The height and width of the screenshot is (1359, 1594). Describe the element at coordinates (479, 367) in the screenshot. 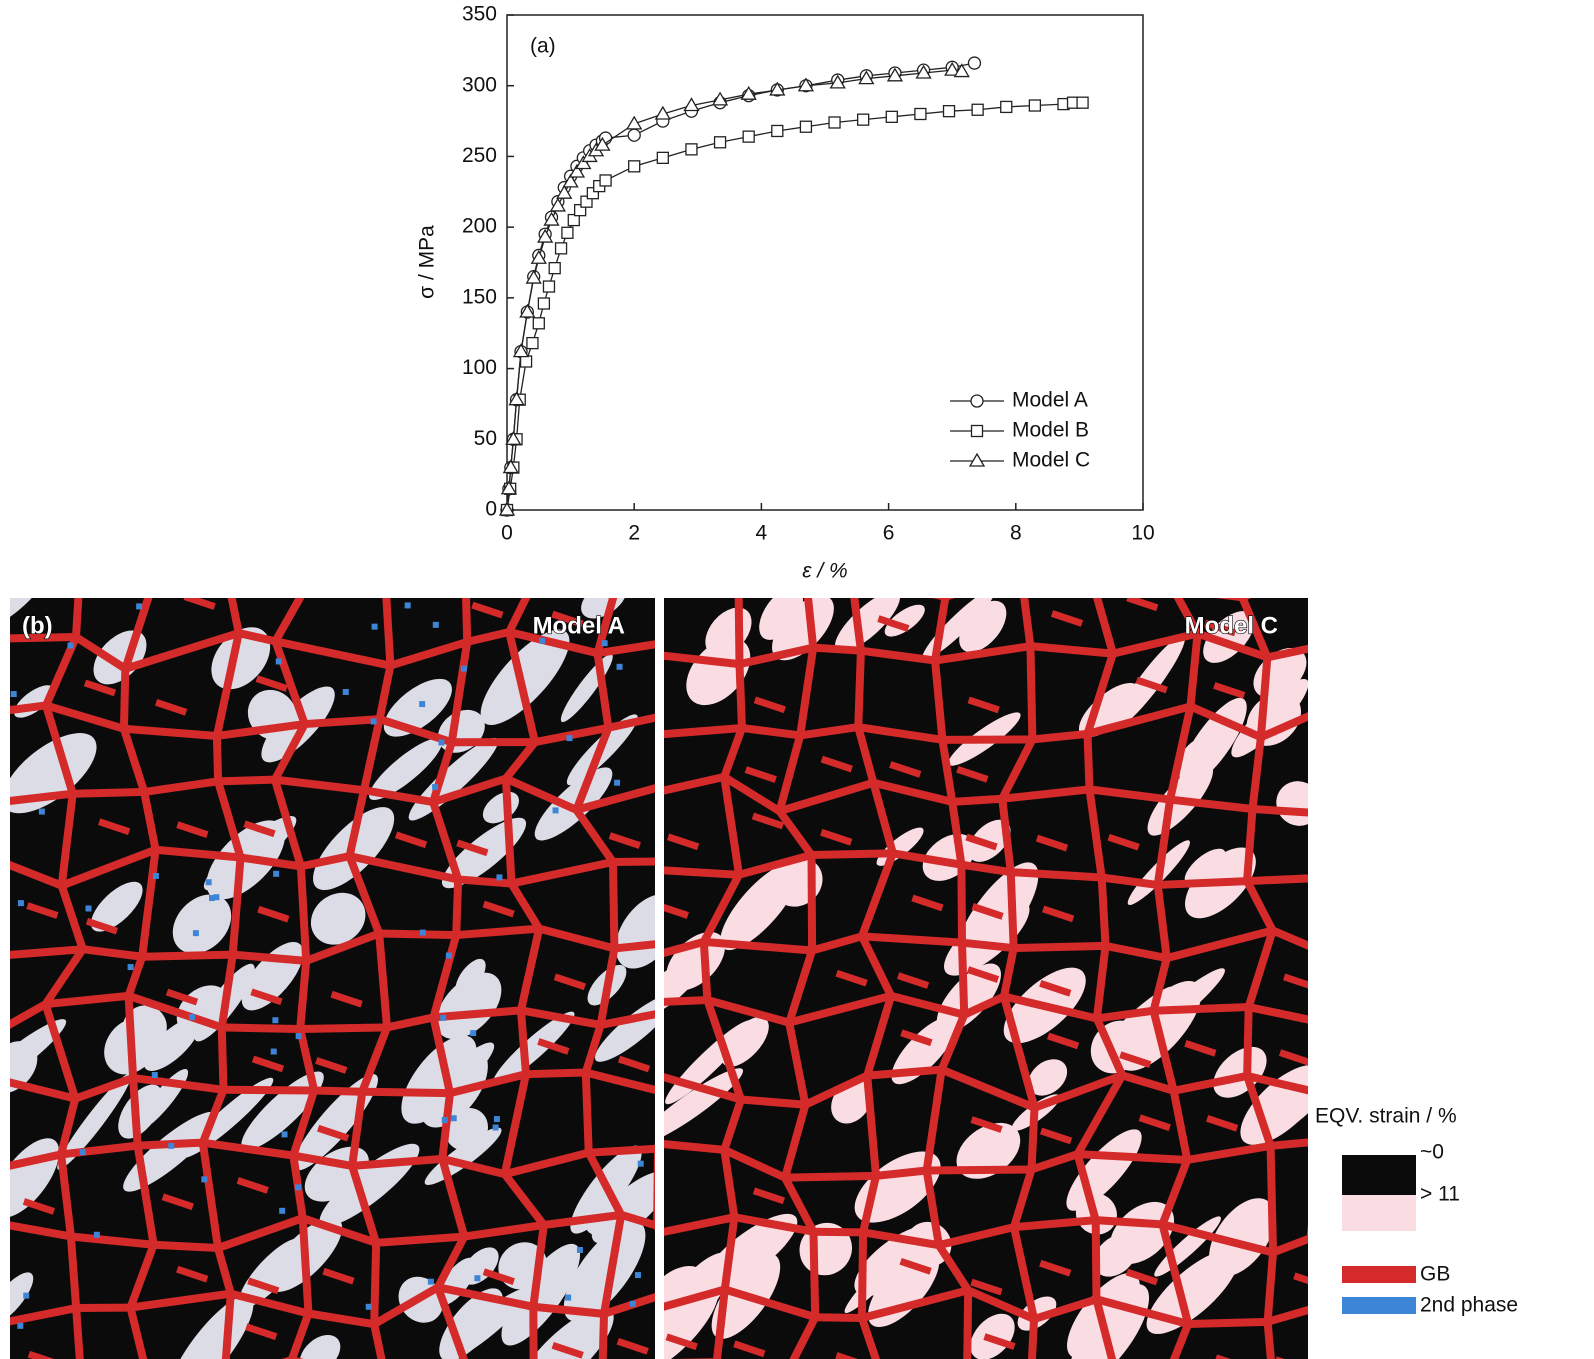

I see `y-tick-label: 100` at that location.